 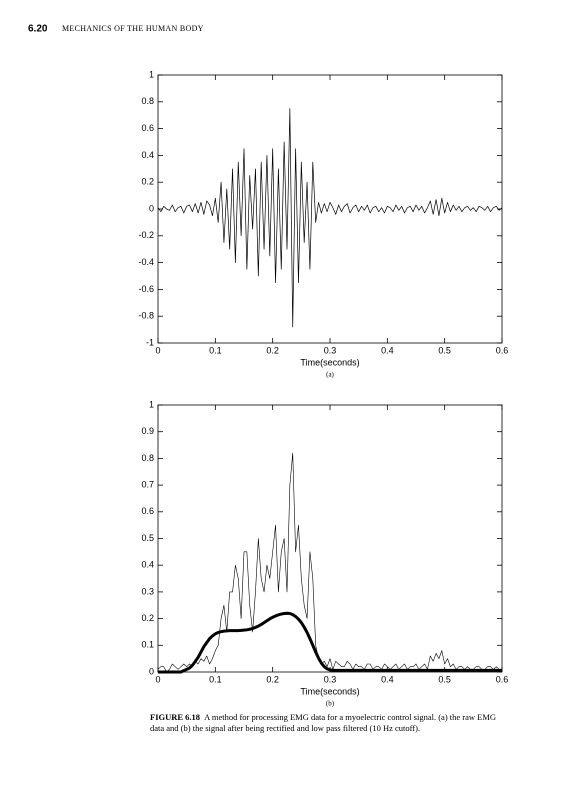 I want to click on panel-label: (a), so click(x=330, y=375).